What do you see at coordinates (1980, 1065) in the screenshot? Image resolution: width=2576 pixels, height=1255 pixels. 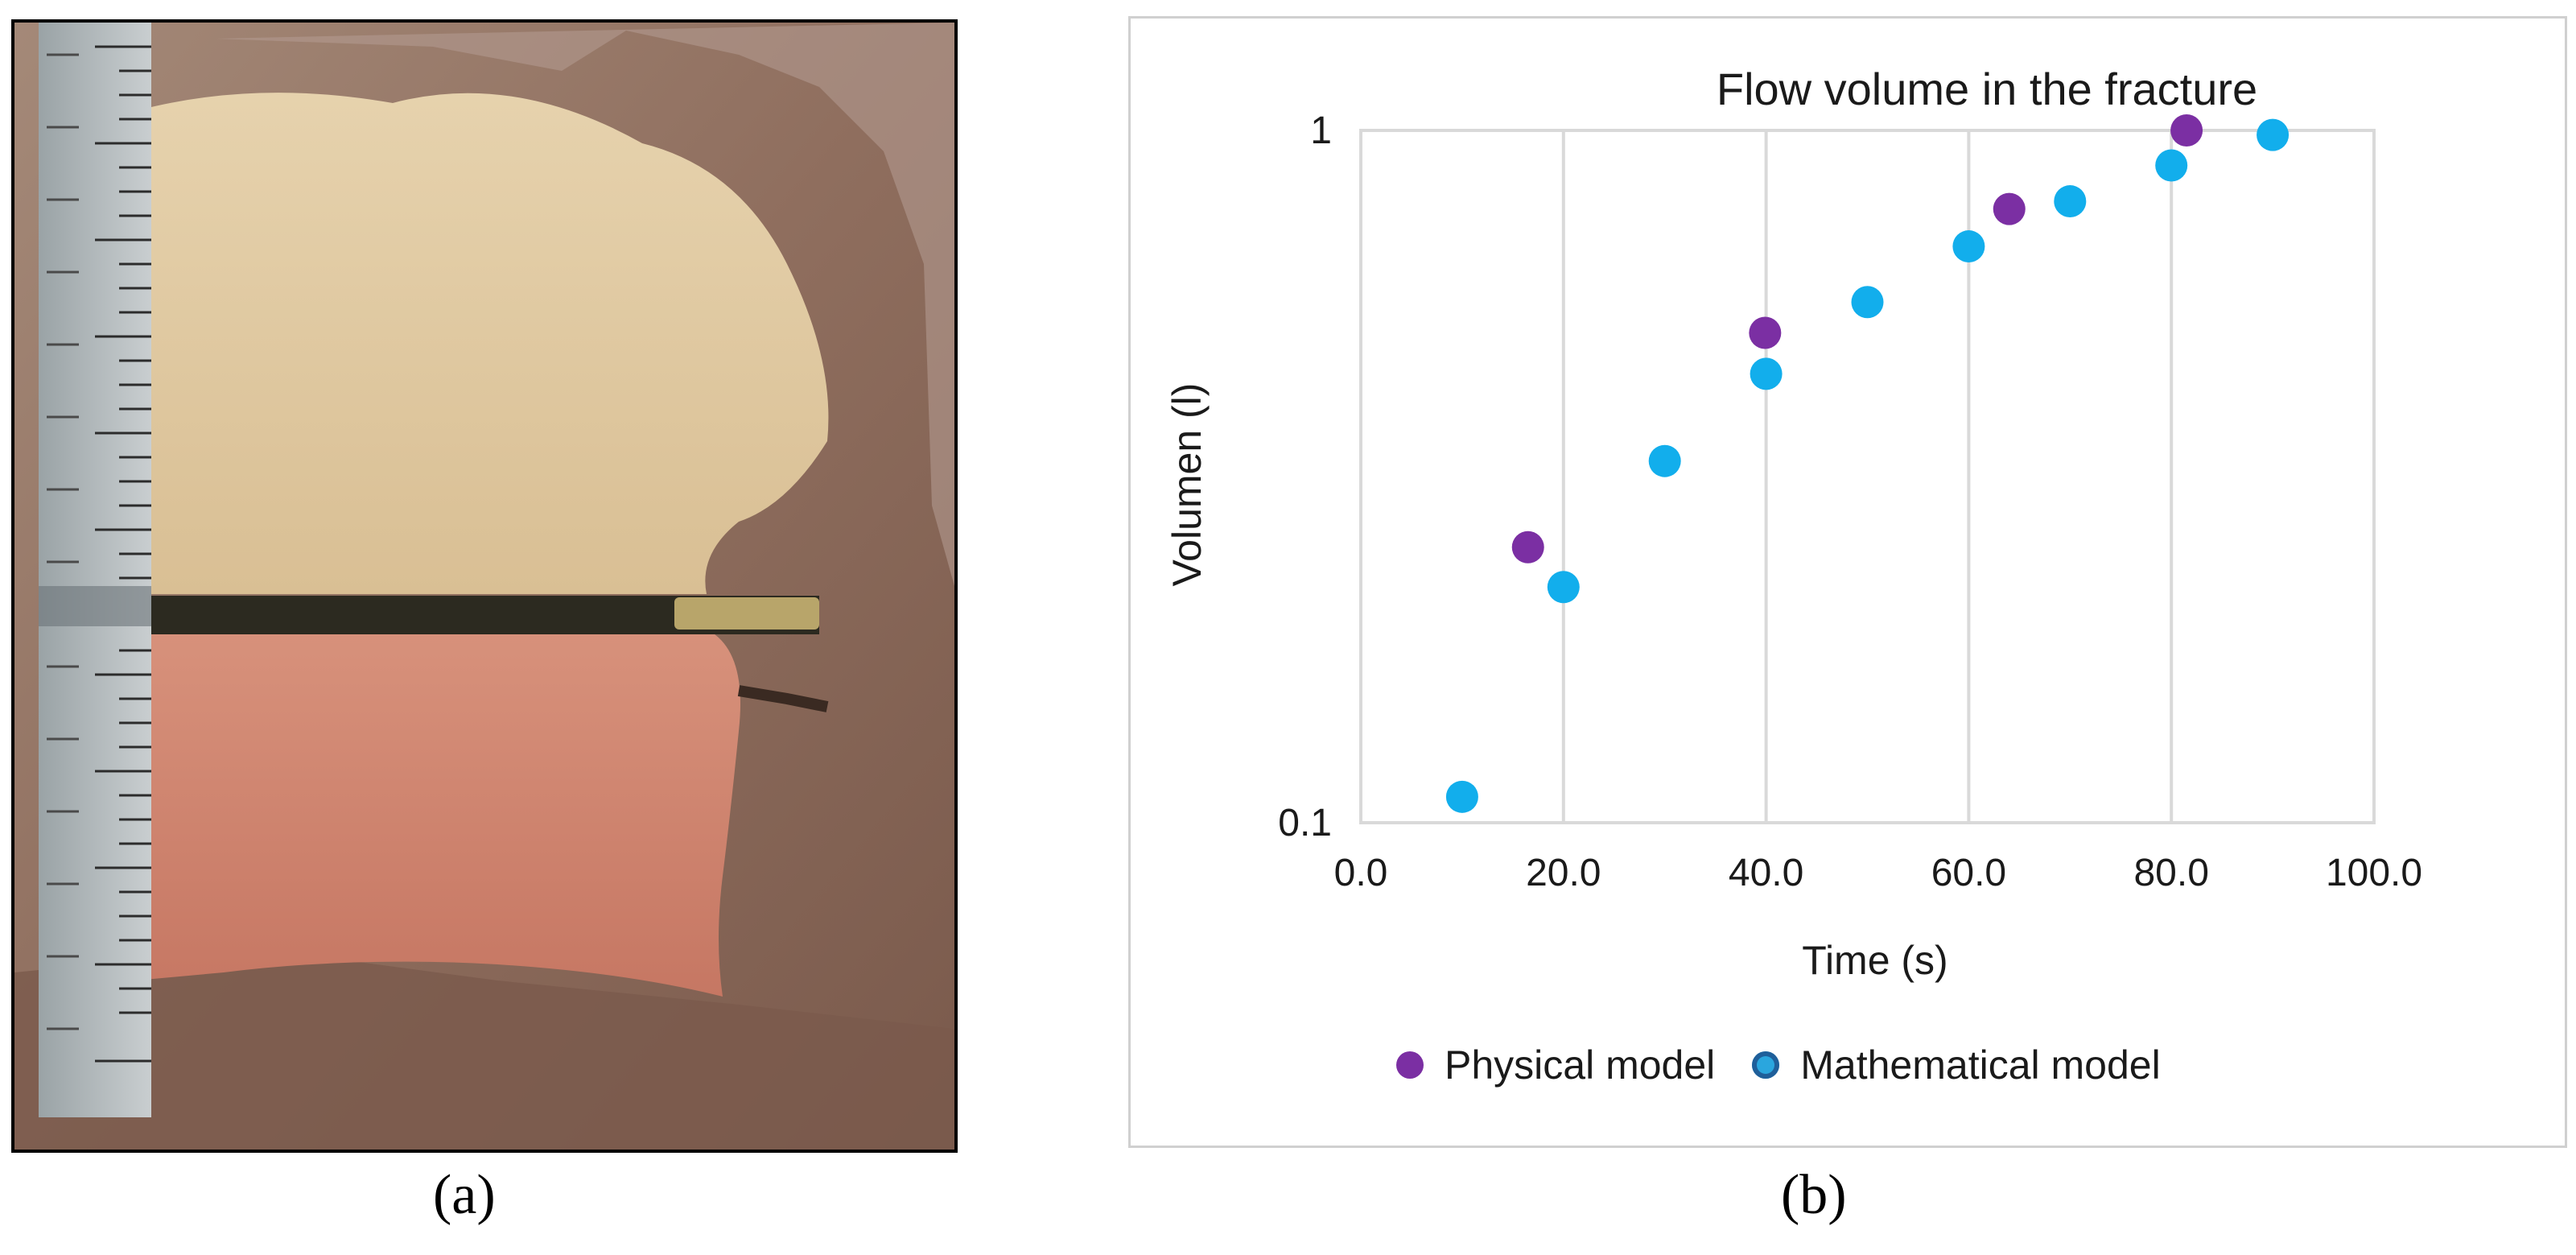 I see `legend-label-mathematical: Mathematical model` at bounding box center [1980, 1065].